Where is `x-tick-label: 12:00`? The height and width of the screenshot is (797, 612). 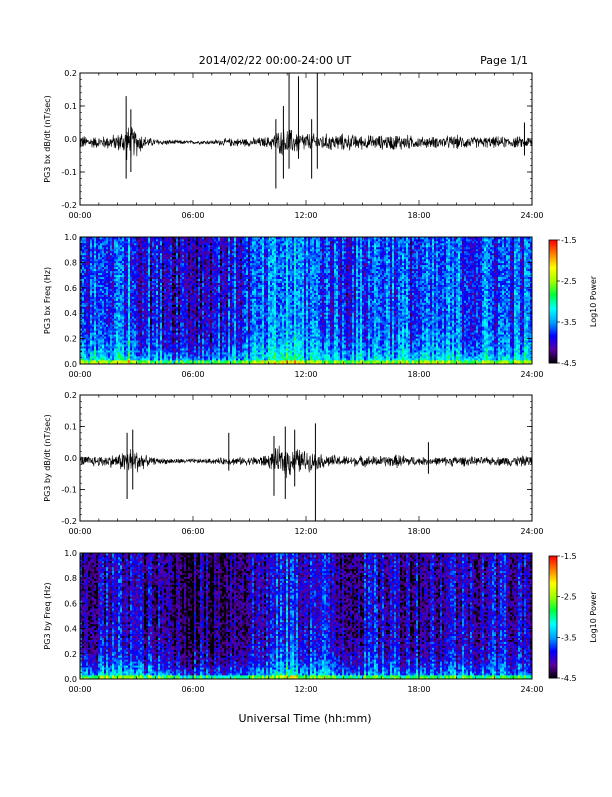 x-tick-label: 12:00 is located at coordinates (305, 215).